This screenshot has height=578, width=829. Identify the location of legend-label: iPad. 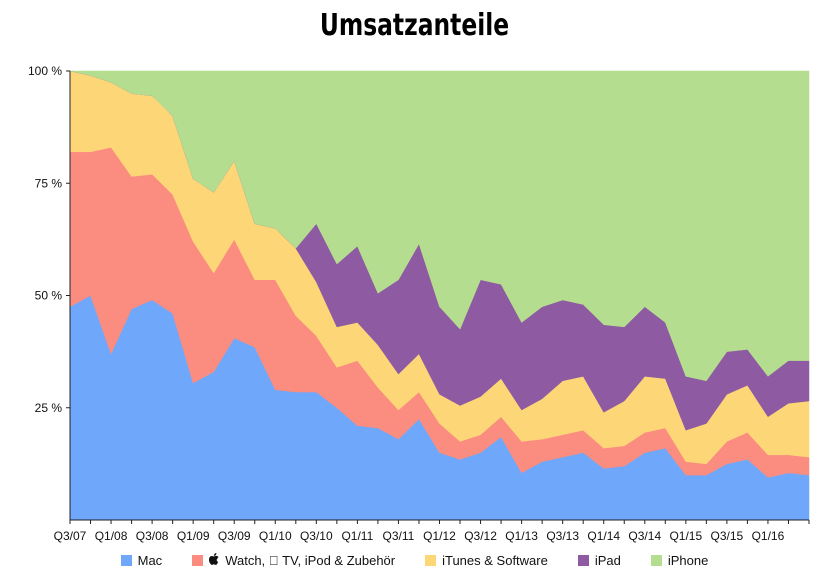
(604, 560).